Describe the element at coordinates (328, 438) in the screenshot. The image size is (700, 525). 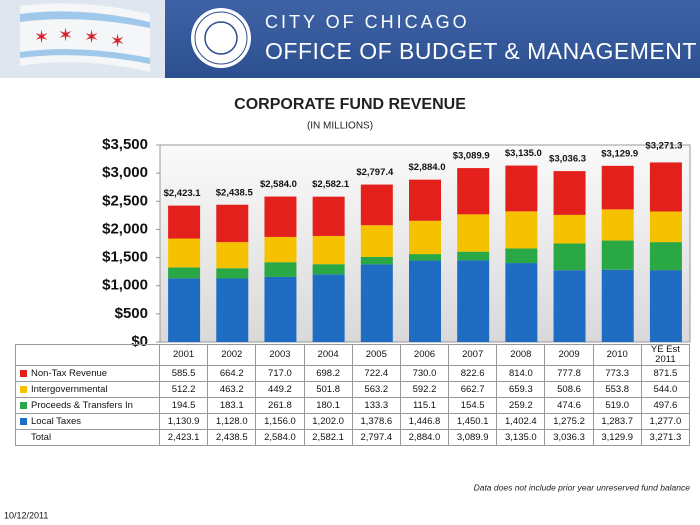
I see `table-total: 2,582.1` at that location.